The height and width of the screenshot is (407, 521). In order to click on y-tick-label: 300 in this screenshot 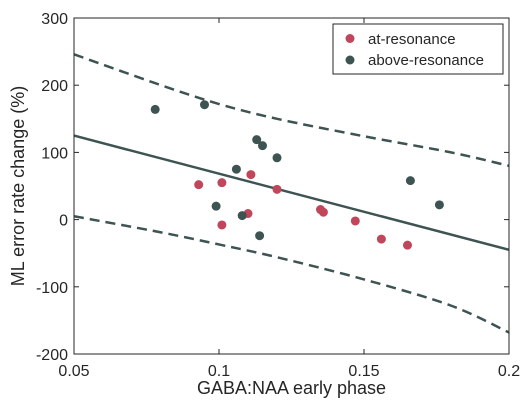, I will do `click(54, 19)`.